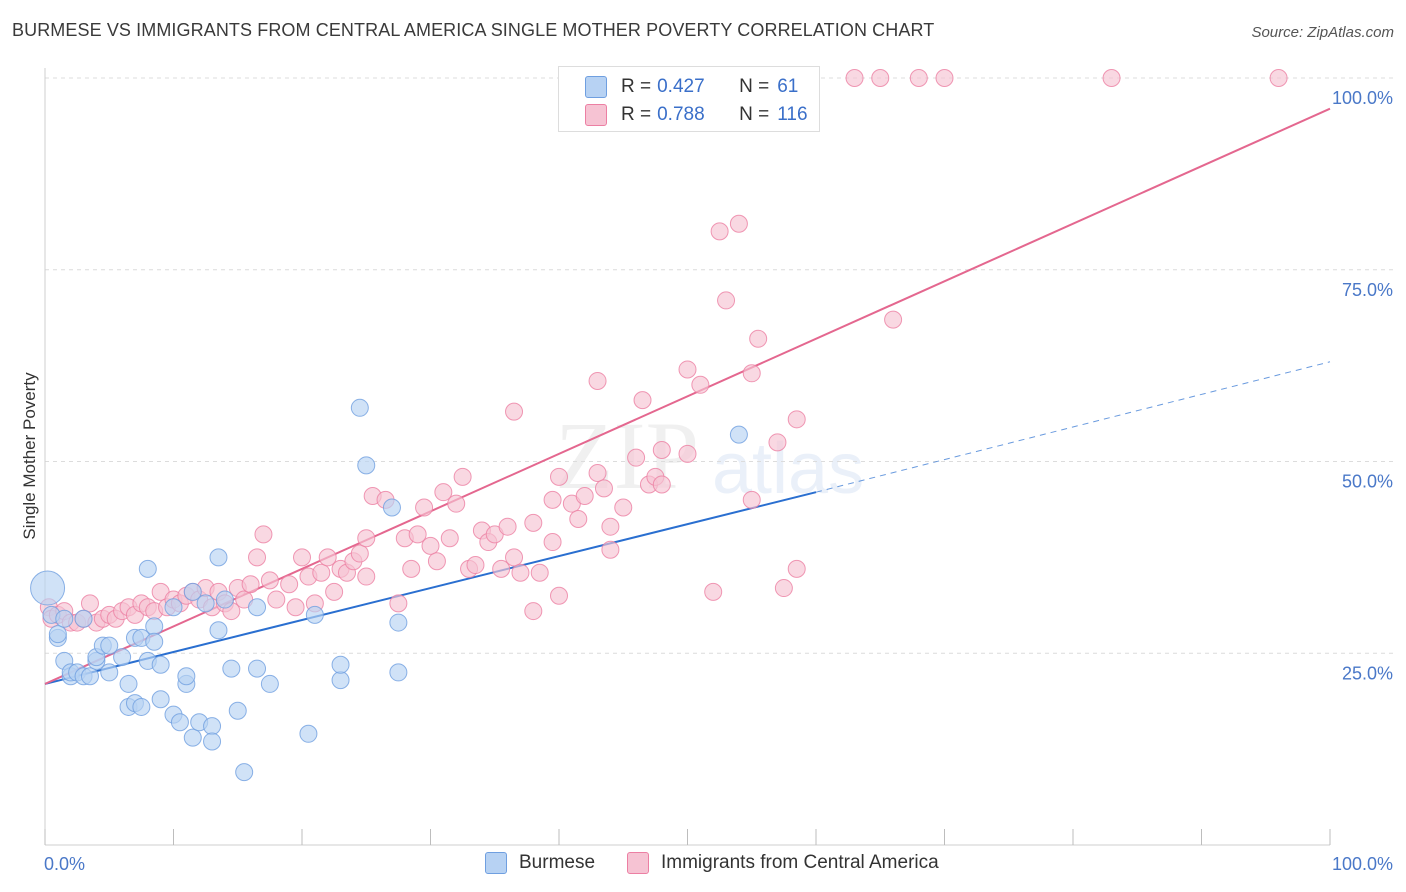 The image size is (1406, 892). I want to click on series-legend-burmese: Burmese, so click(540, 863).